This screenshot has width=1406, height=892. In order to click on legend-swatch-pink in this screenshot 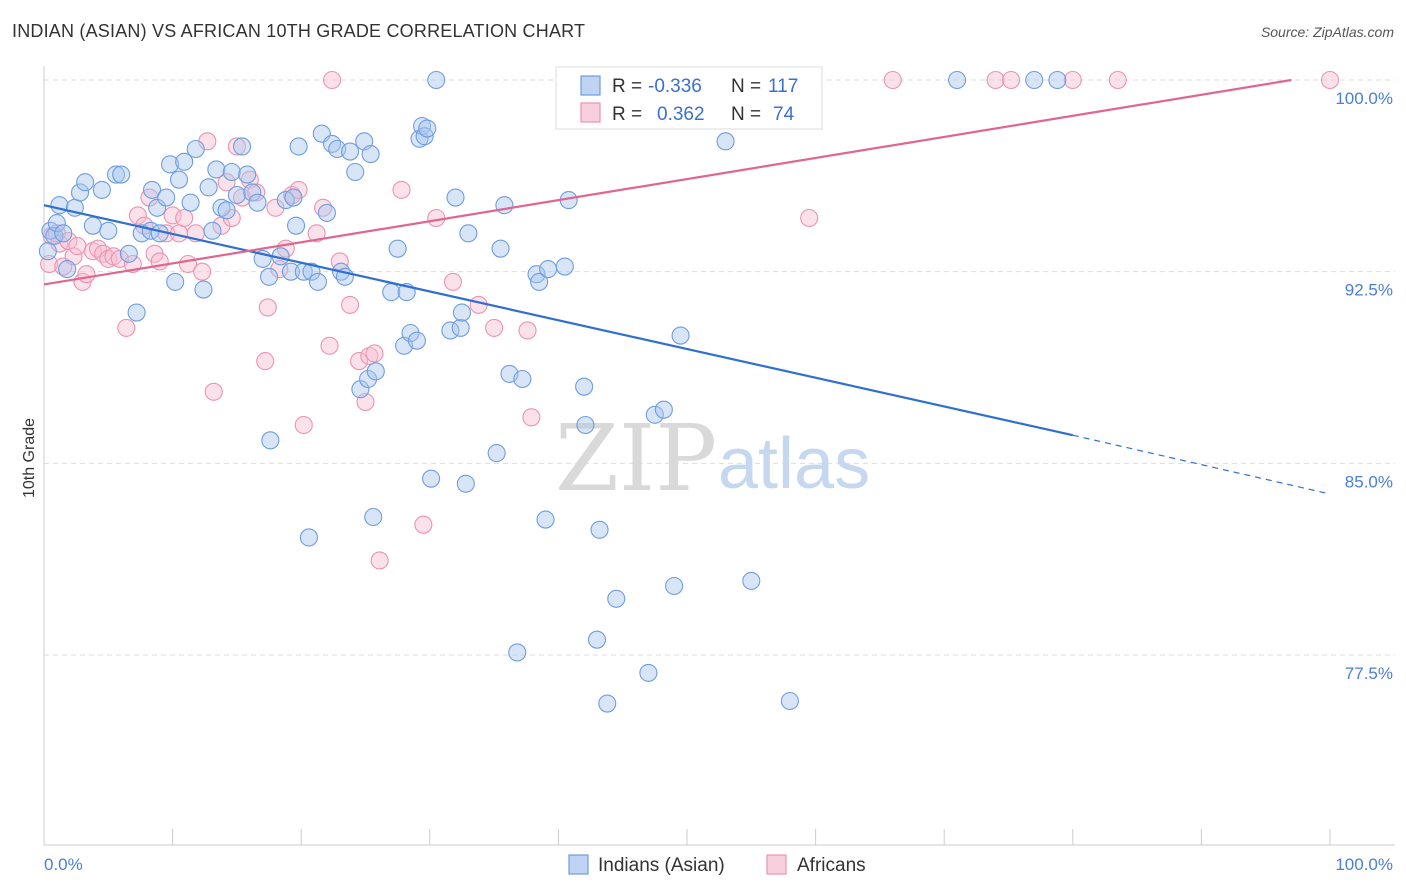, I will do `click(590, 112)`.